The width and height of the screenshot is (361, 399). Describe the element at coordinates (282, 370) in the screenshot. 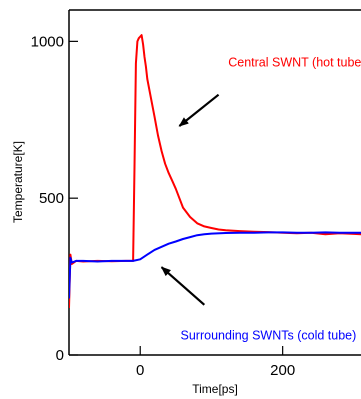

I see `x-tick-label: 200` at that location.